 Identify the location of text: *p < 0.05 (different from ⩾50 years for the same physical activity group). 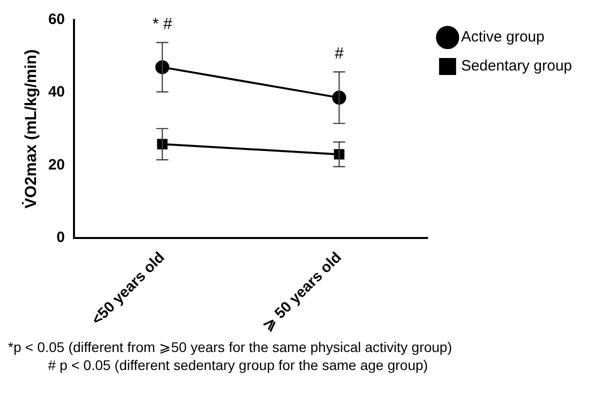
(231, 347).